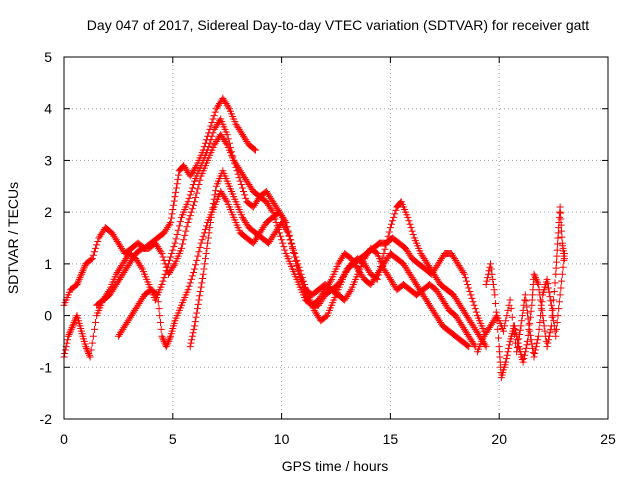 The width and height of the screenshot is (640, 480). Describe the element at coordinates (48, 160) in the screenshot. I see `y-tick-label: 3` at that location.